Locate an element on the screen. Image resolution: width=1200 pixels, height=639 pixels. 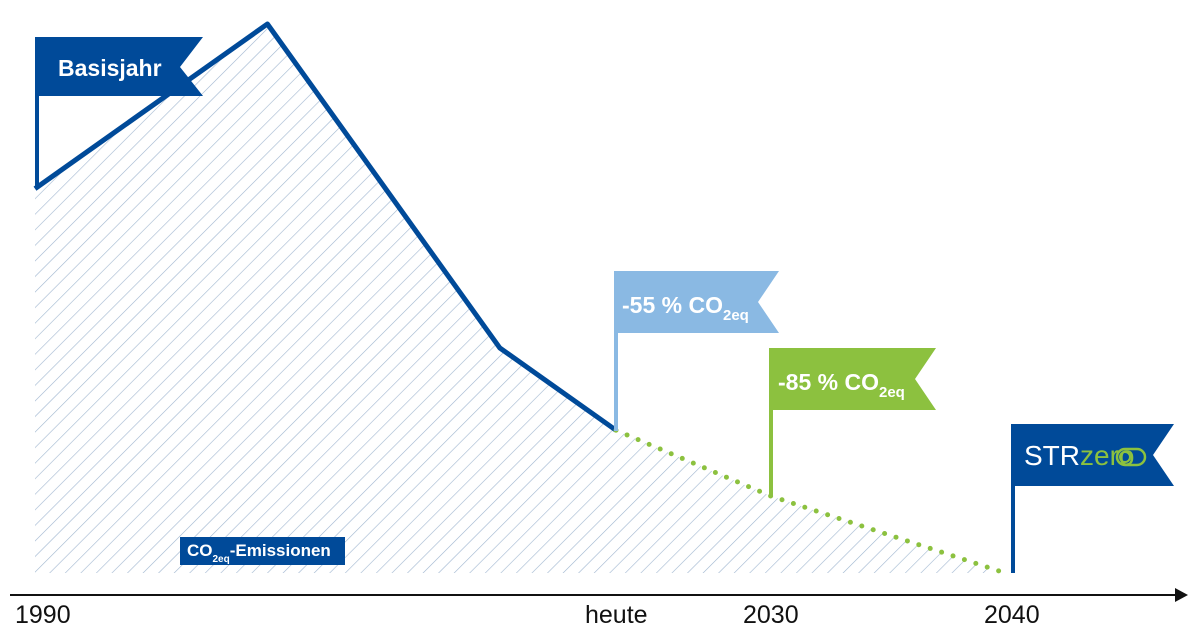
tick-label-heute: heute is located at coordinates (616, 615).